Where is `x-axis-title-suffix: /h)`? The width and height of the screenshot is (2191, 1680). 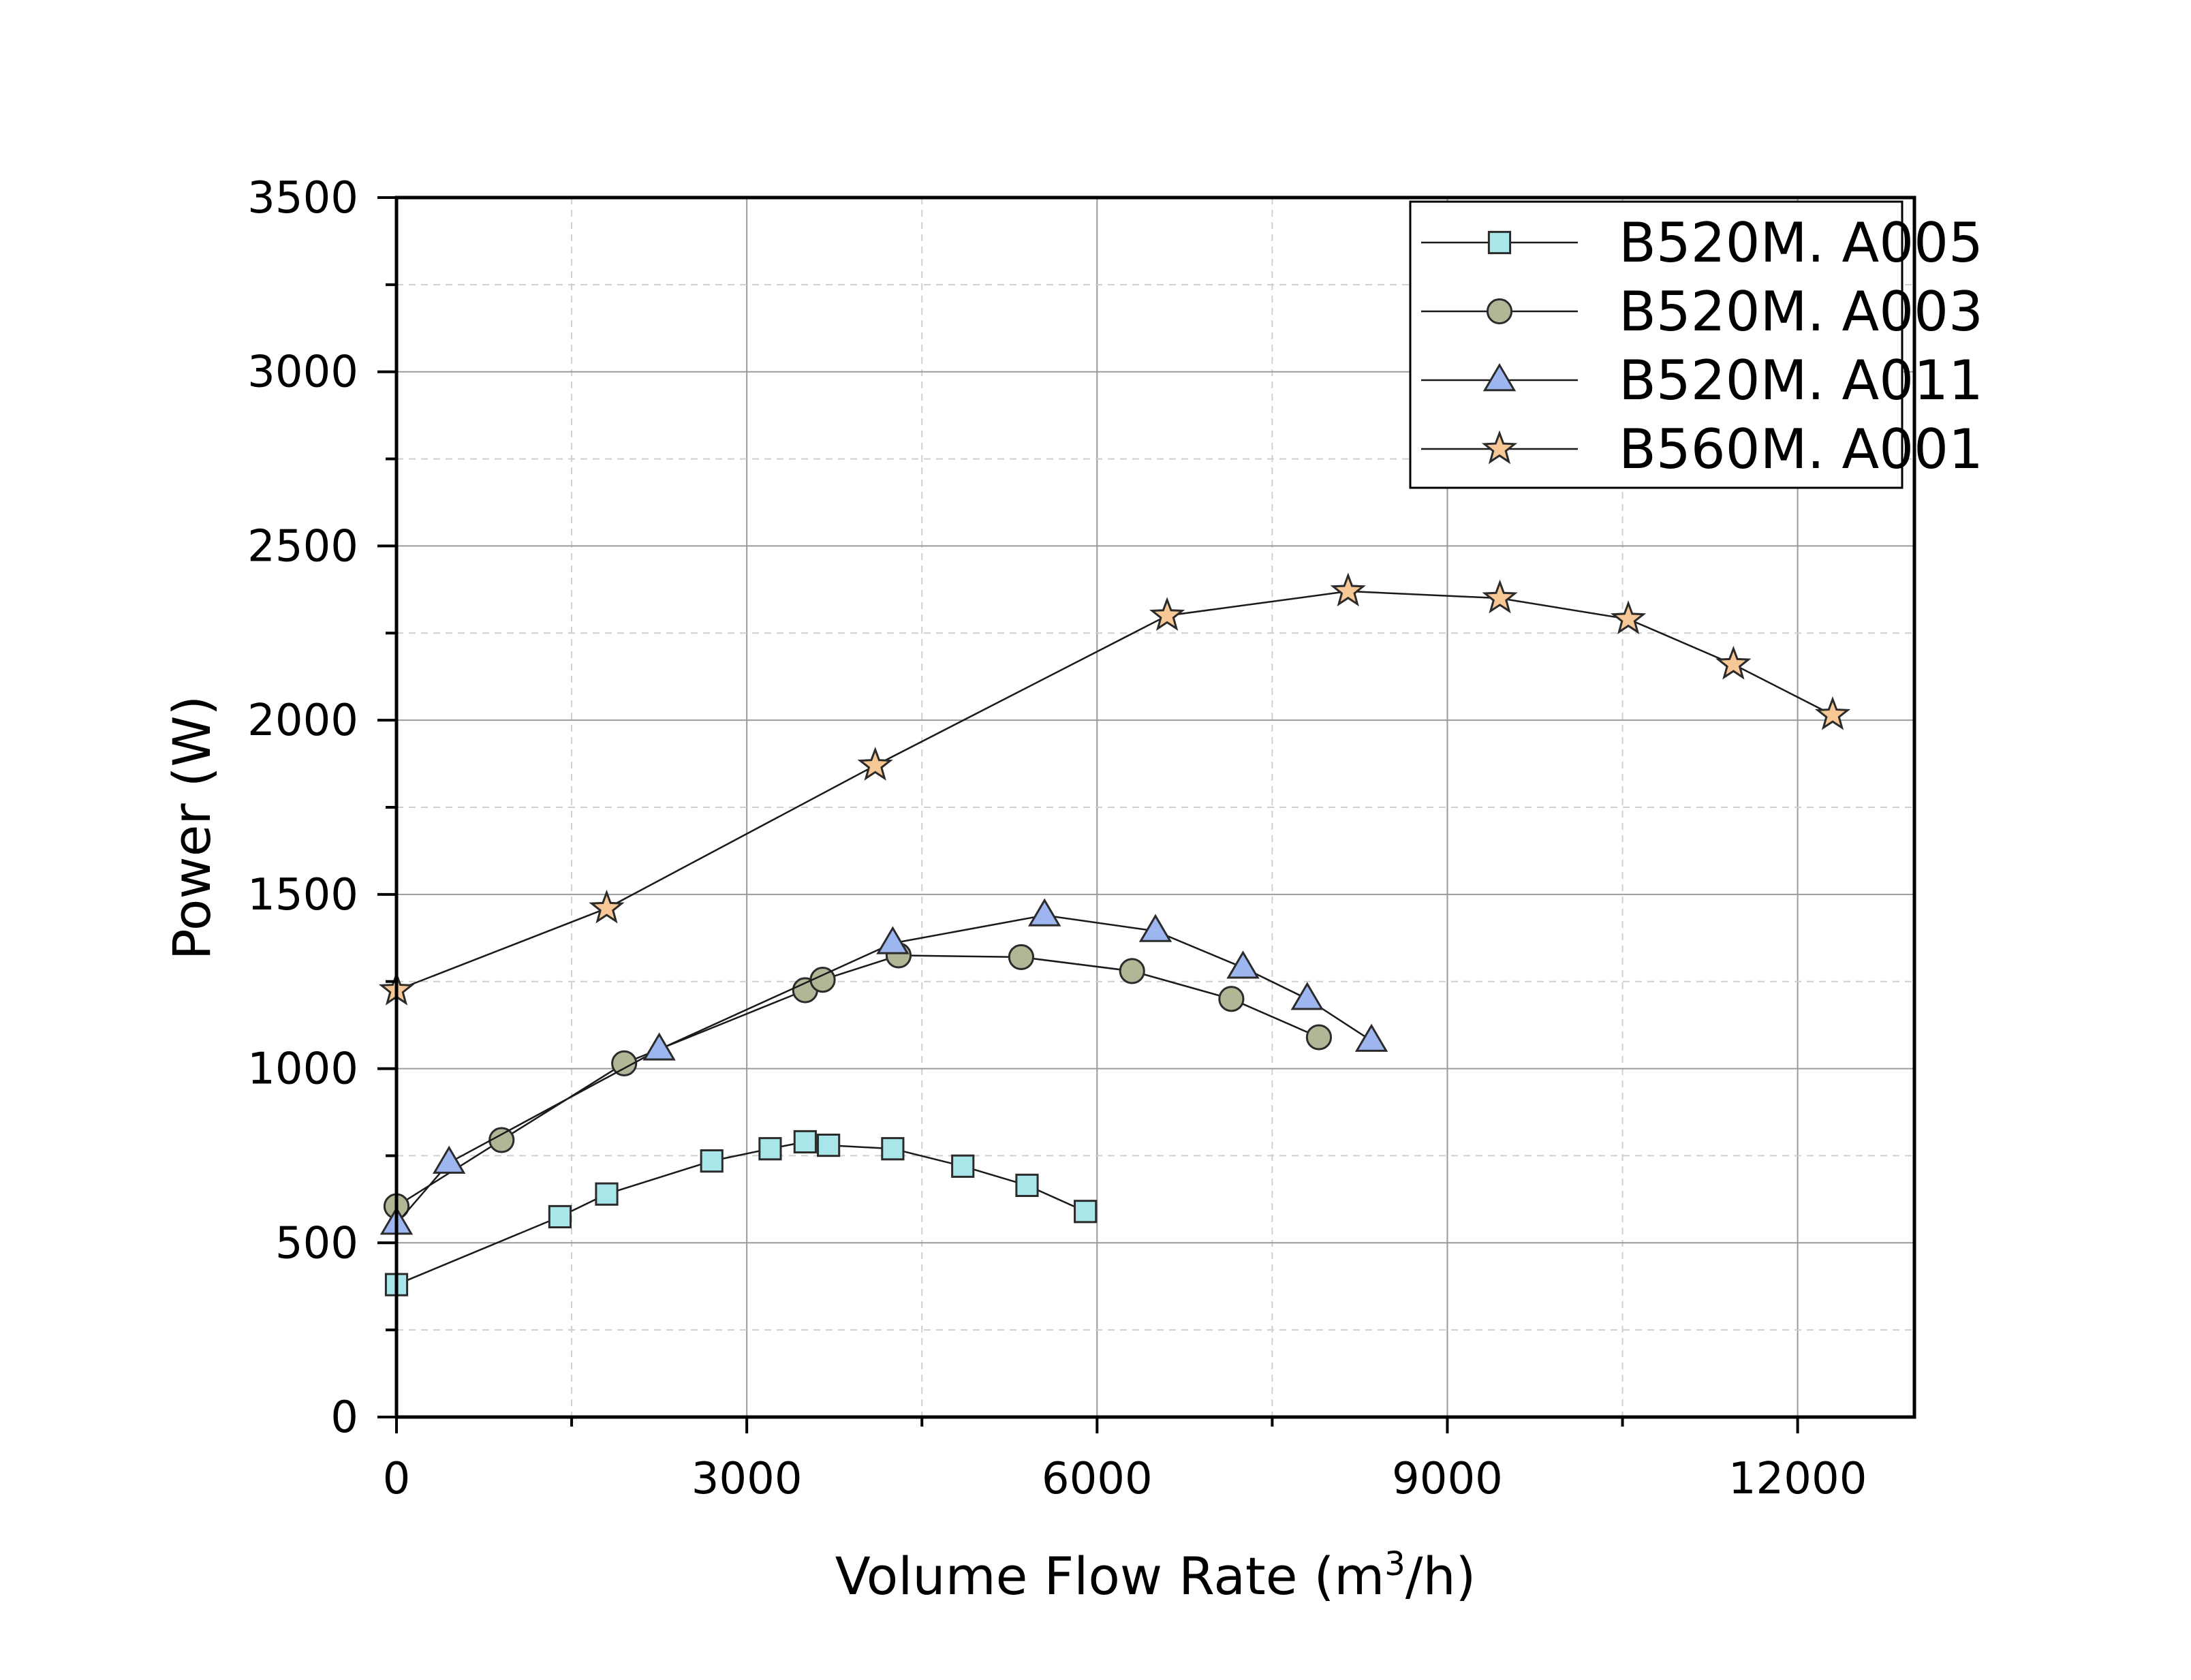
x-axis-title-suffix: /h) is located at coordinates (1440, 1576).